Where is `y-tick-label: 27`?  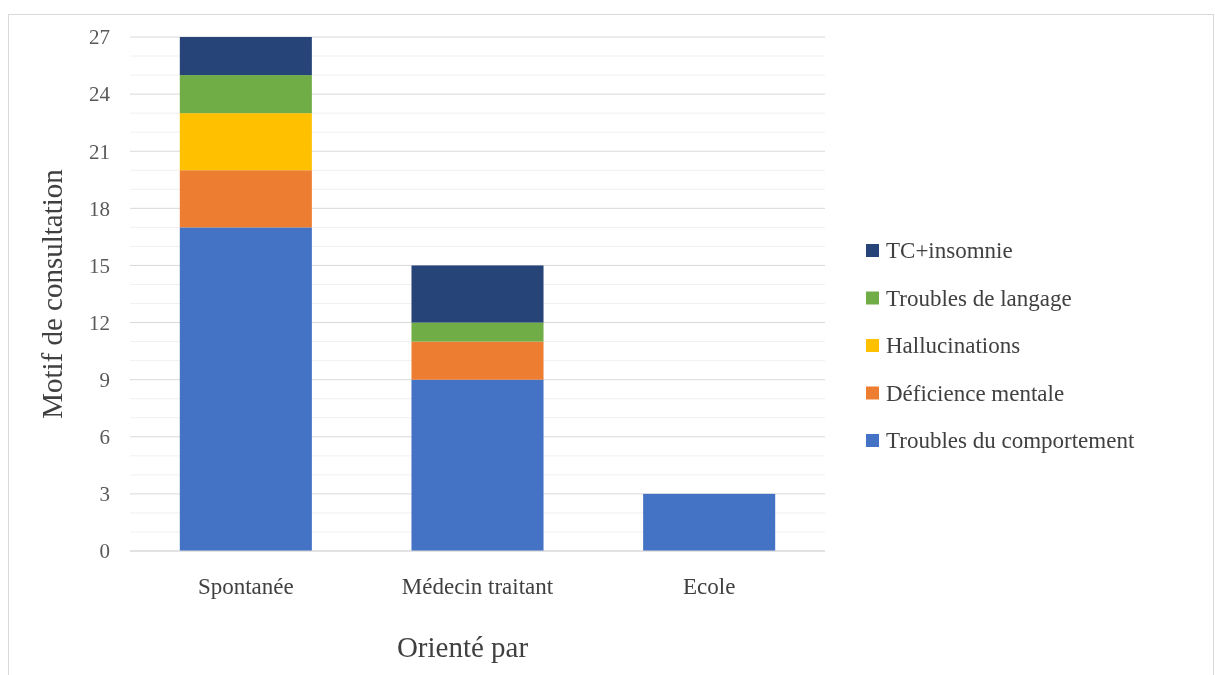 y-tick-label: 27 is located at coordinates (99, 37).